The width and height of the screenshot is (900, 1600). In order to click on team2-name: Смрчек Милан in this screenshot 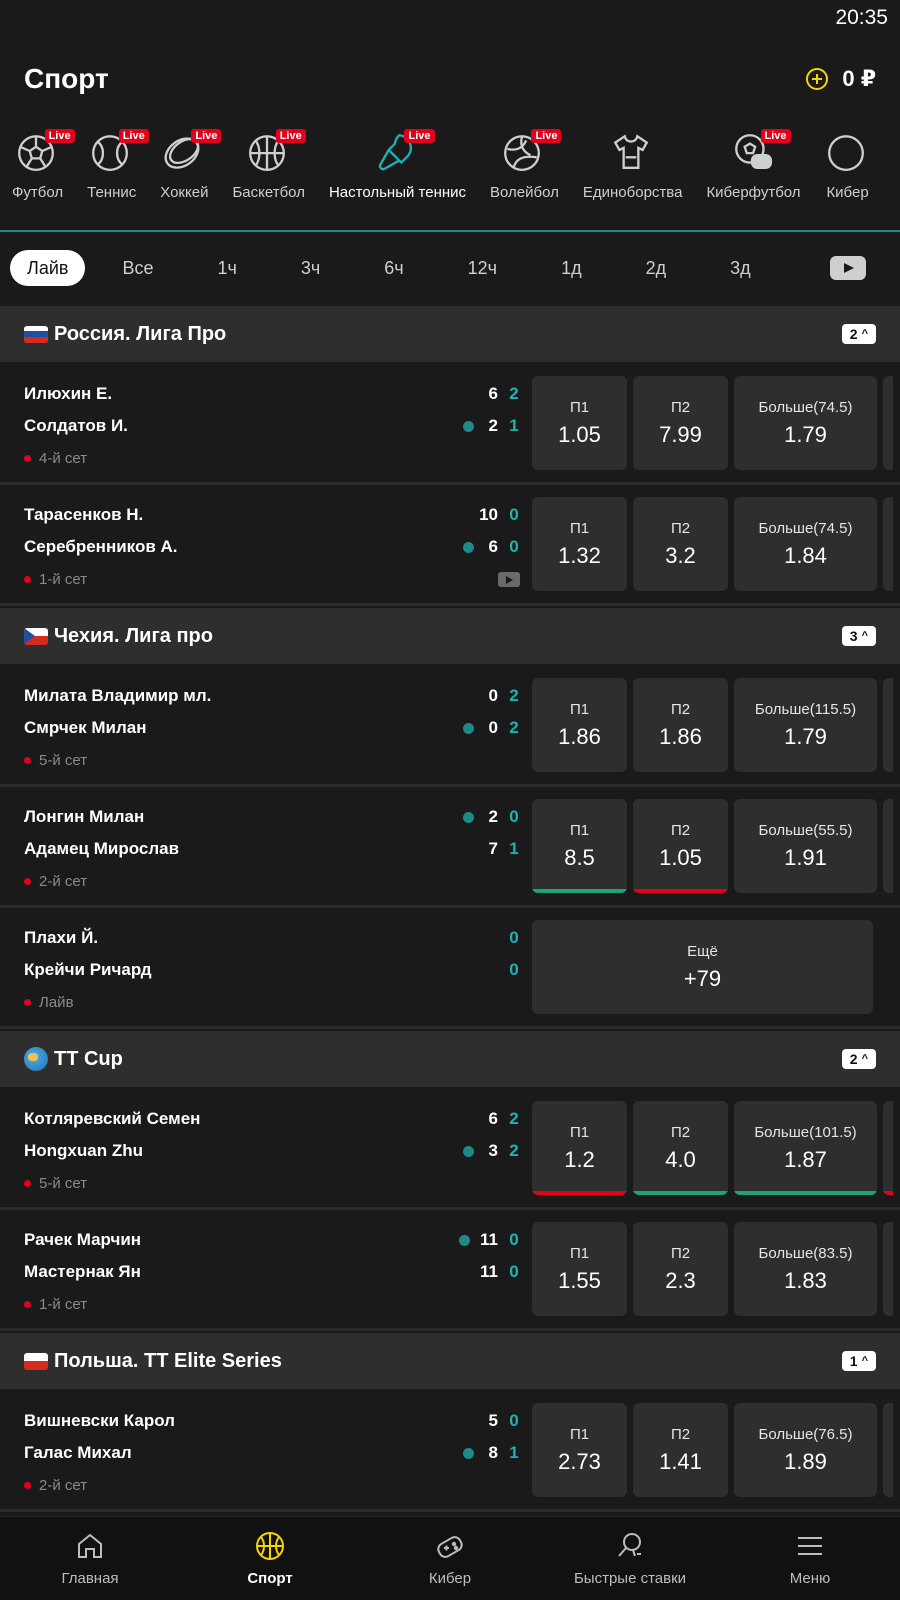, I will do `click(85, 727)`.